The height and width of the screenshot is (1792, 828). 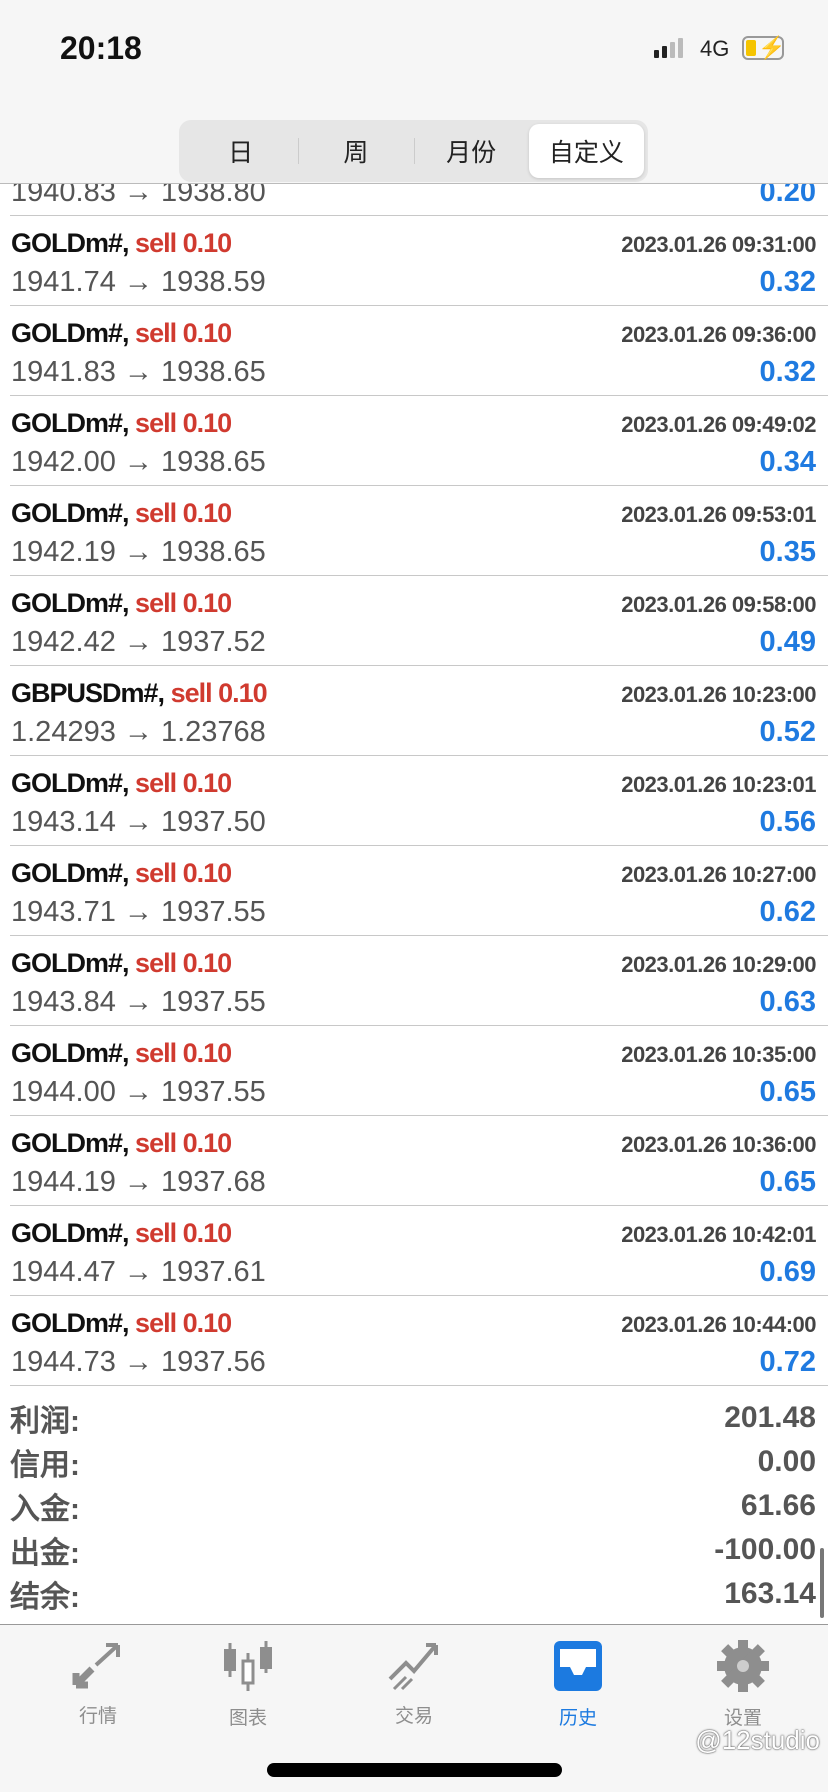 What do you see at coordinates (586, 151) in the screenshot?
I see `segment-custom: 自定义` at bounding box center [586, 151].